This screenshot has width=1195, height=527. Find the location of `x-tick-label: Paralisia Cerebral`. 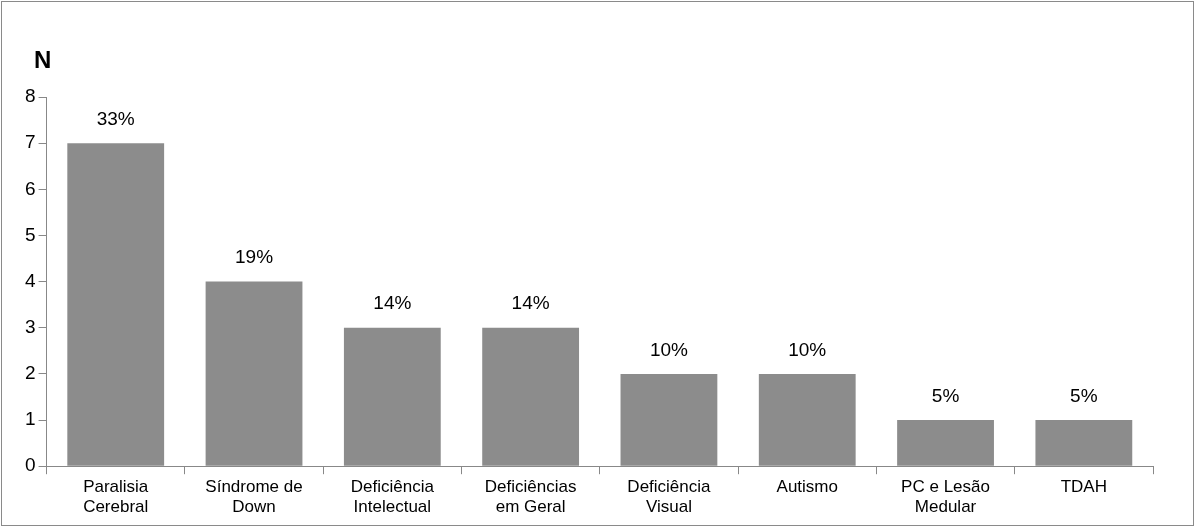

x-tick-label: Paralisia Cerebral is located at coordinates (116, 497).